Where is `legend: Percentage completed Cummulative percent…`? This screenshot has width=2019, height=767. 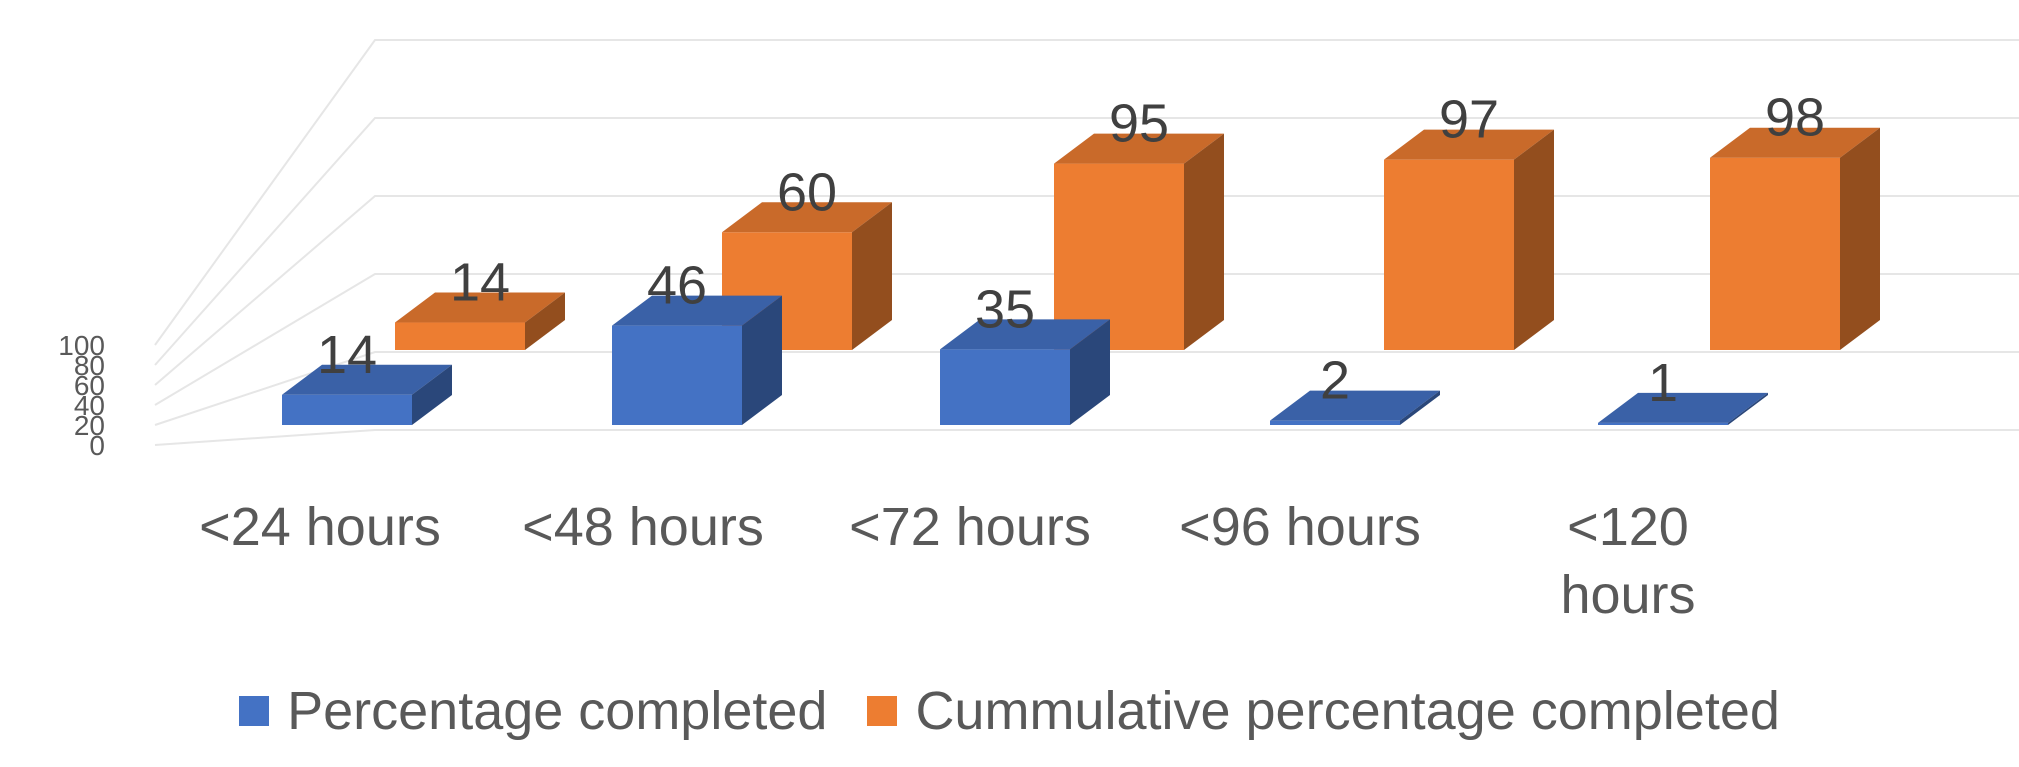
legend: Percentage completed Cummulative percent… is located at coordinates (1009, 711).